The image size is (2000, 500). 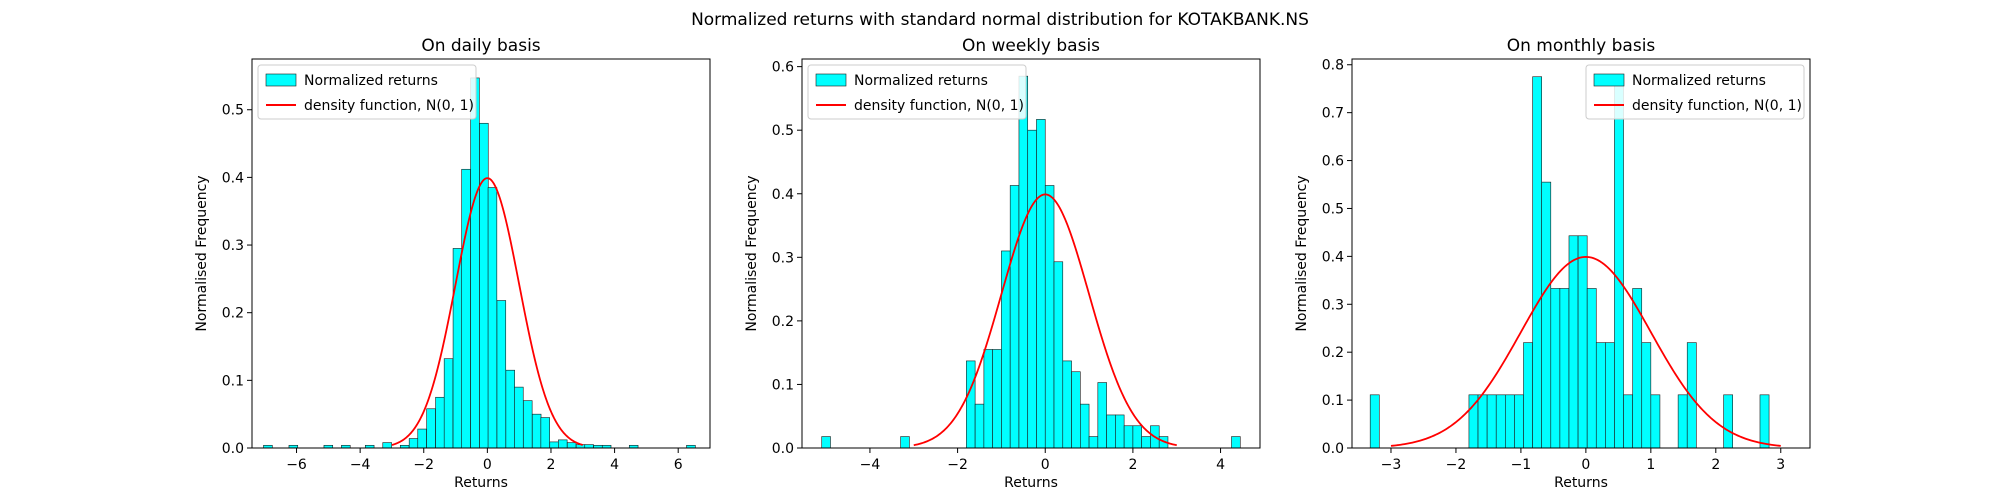 I want to click on x-tick-label: −1, so click(x=1521, y=465).